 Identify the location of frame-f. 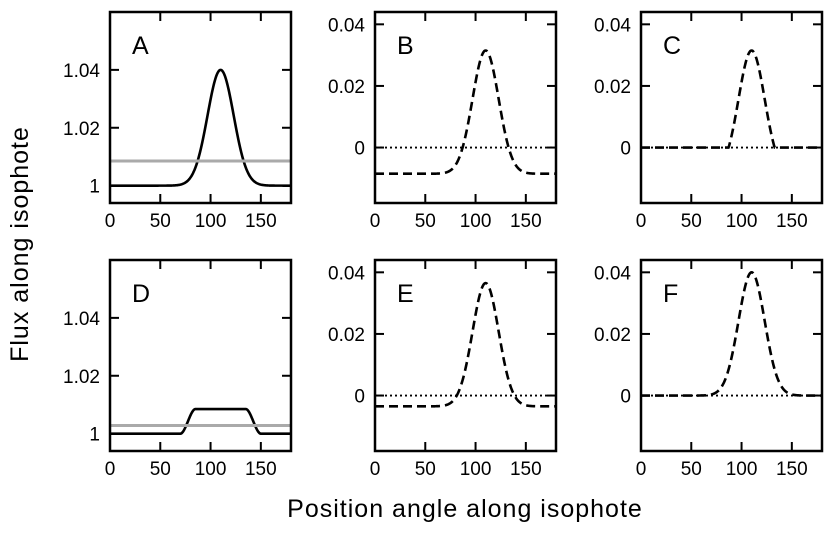
(731, 355).